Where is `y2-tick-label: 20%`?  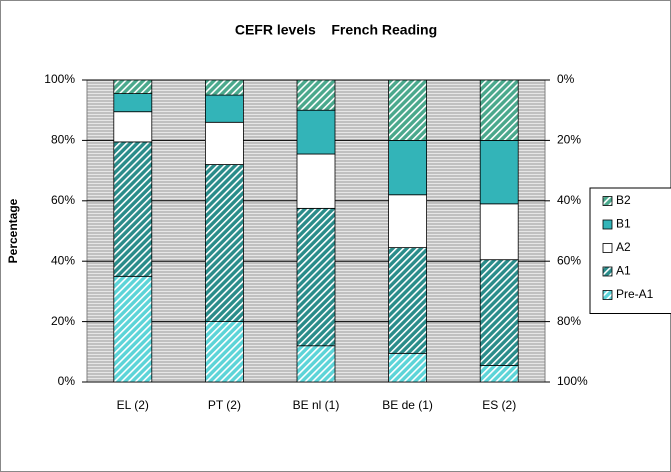 y2-tick-label: 20% is located at coordinates (569, 140).